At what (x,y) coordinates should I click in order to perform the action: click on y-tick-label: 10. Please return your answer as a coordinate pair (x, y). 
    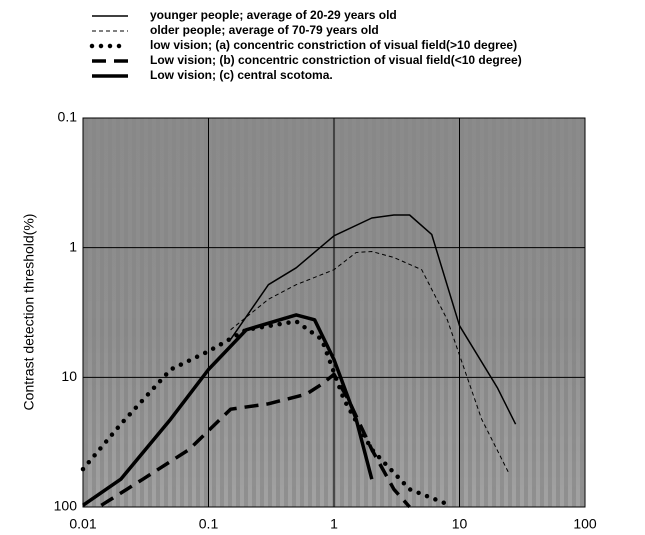
    Looking at the image, I should click on (69, 376).